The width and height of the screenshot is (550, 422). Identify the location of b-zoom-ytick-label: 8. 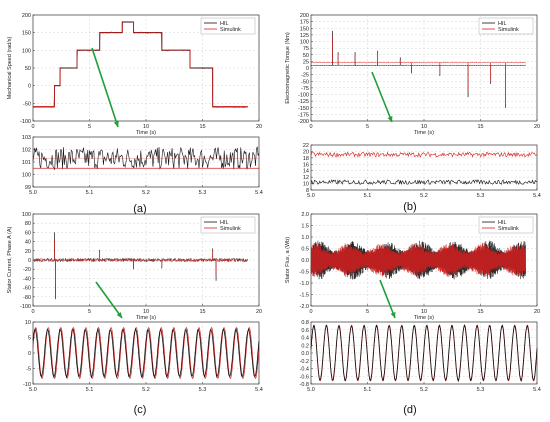
(307, 191).